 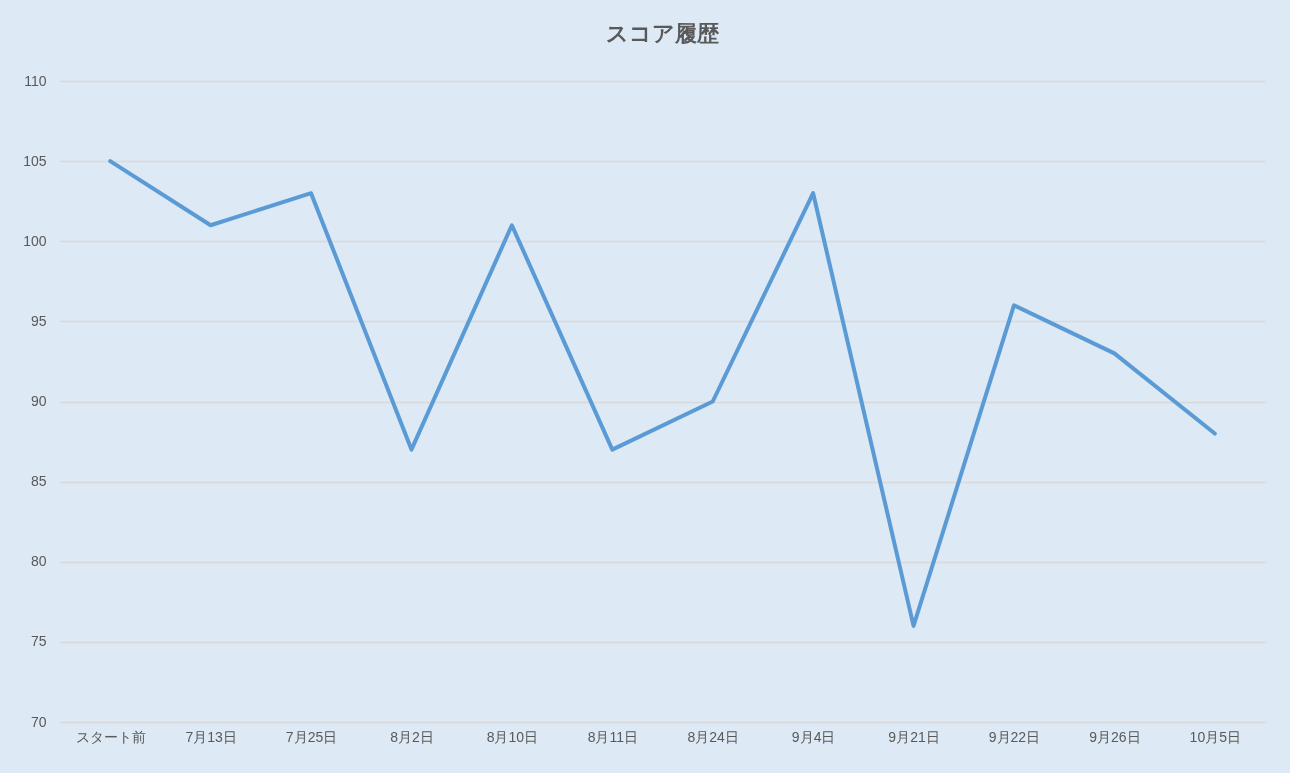 What do you see at coordinates (35, 80) in the screenshot?
I see `y-tick-label: 110` at bounding box center [35, 80].